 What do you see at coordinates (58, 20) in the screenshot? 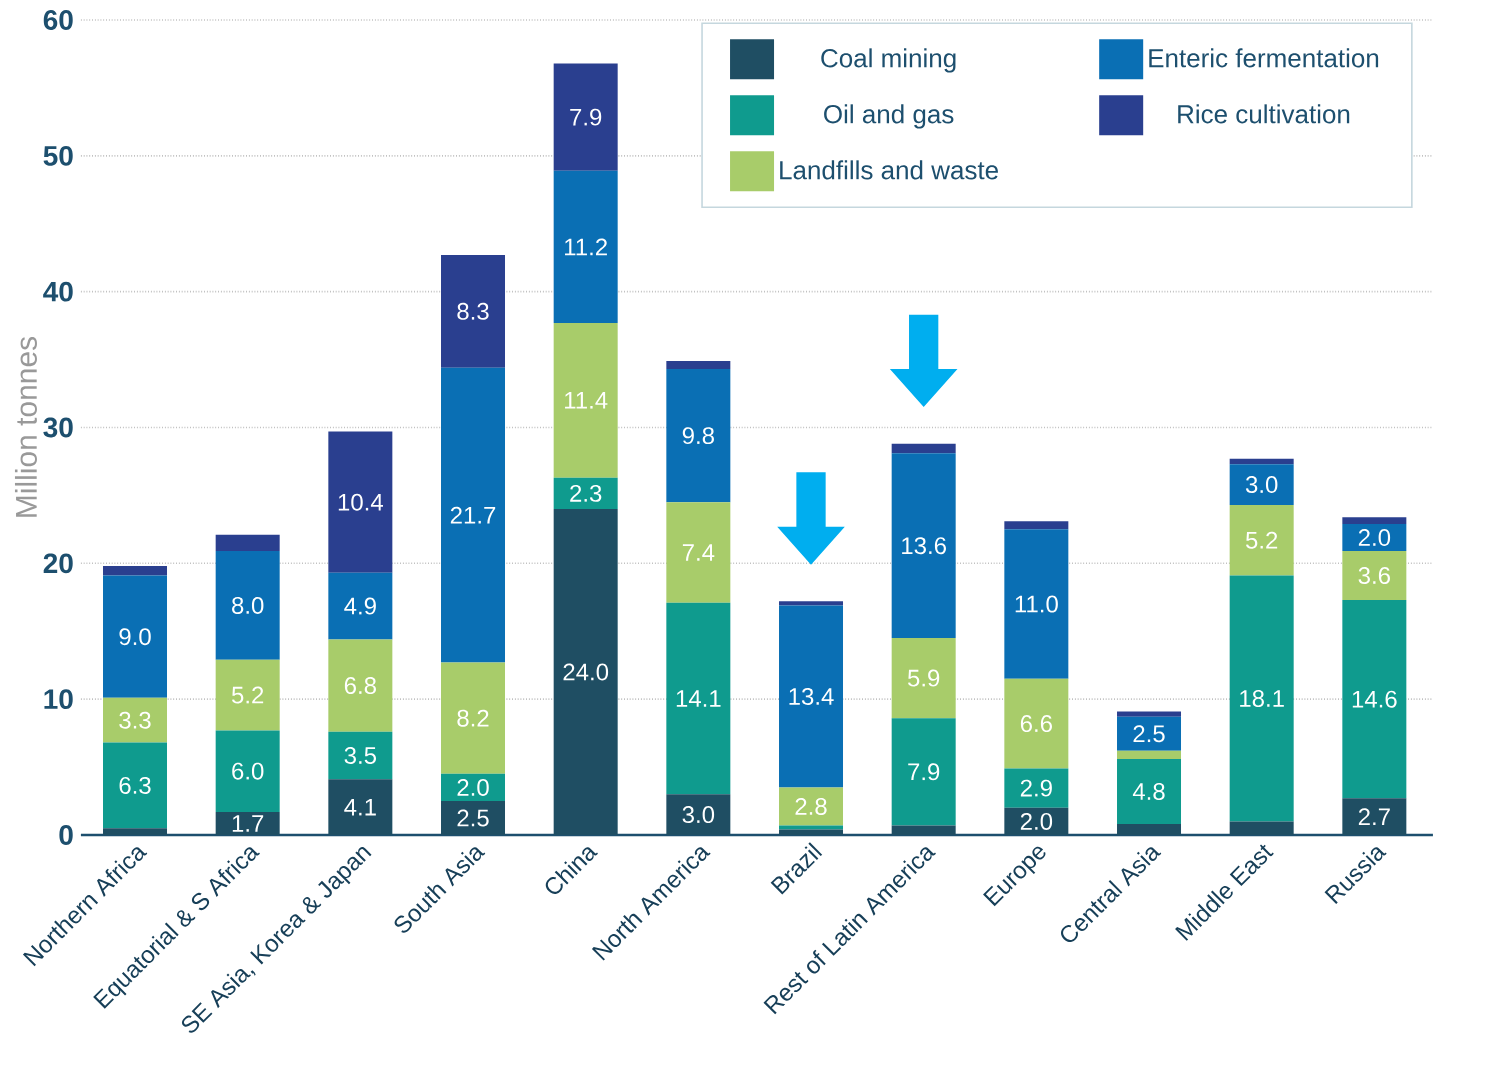
I see `y-tick-label: 60` at bounding box center [58, 20].